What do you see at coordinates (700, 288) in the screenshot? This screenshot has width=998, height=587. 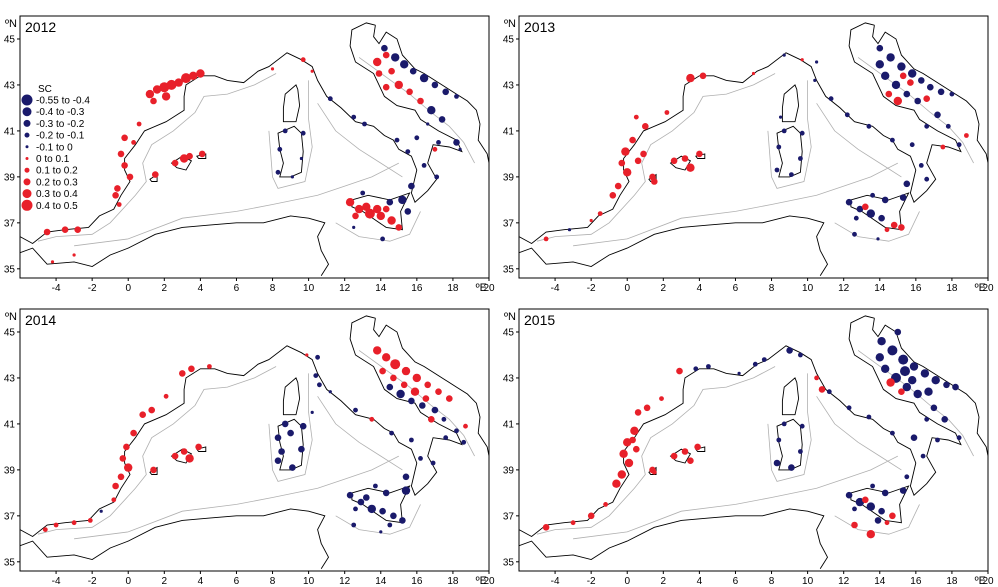 I see `lon-tick-label: 4` at bounding box center [700, 288].